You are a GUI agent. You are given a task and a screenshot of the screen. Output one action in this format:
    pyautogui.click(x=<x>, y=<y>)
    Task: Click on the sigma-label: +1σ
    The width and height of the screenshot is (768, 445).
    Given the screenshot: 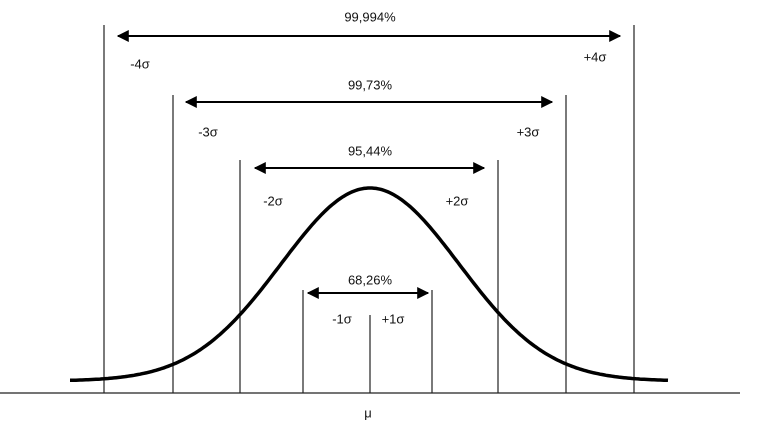 What is the action you would take?
    pyautogui.click(x=393, y=318)
    